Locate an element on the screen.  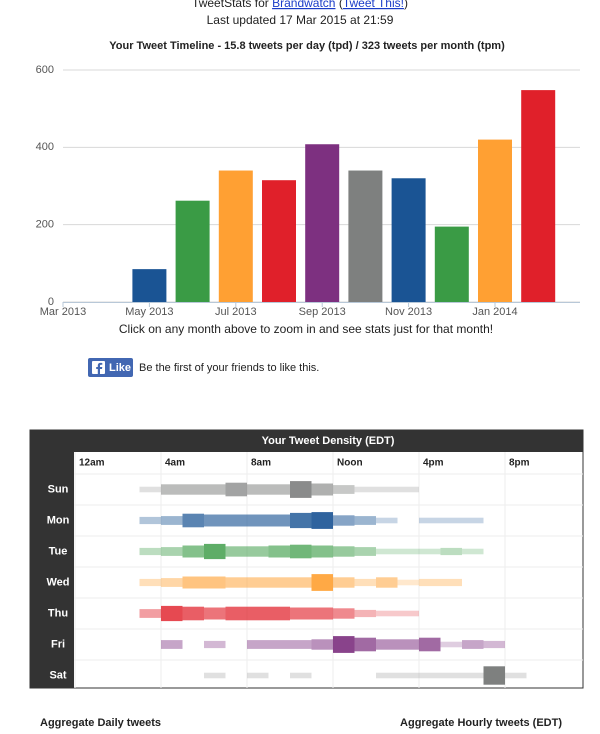
density-title: Your Tweet Density (EDT) is located at coordinates (328, 441).